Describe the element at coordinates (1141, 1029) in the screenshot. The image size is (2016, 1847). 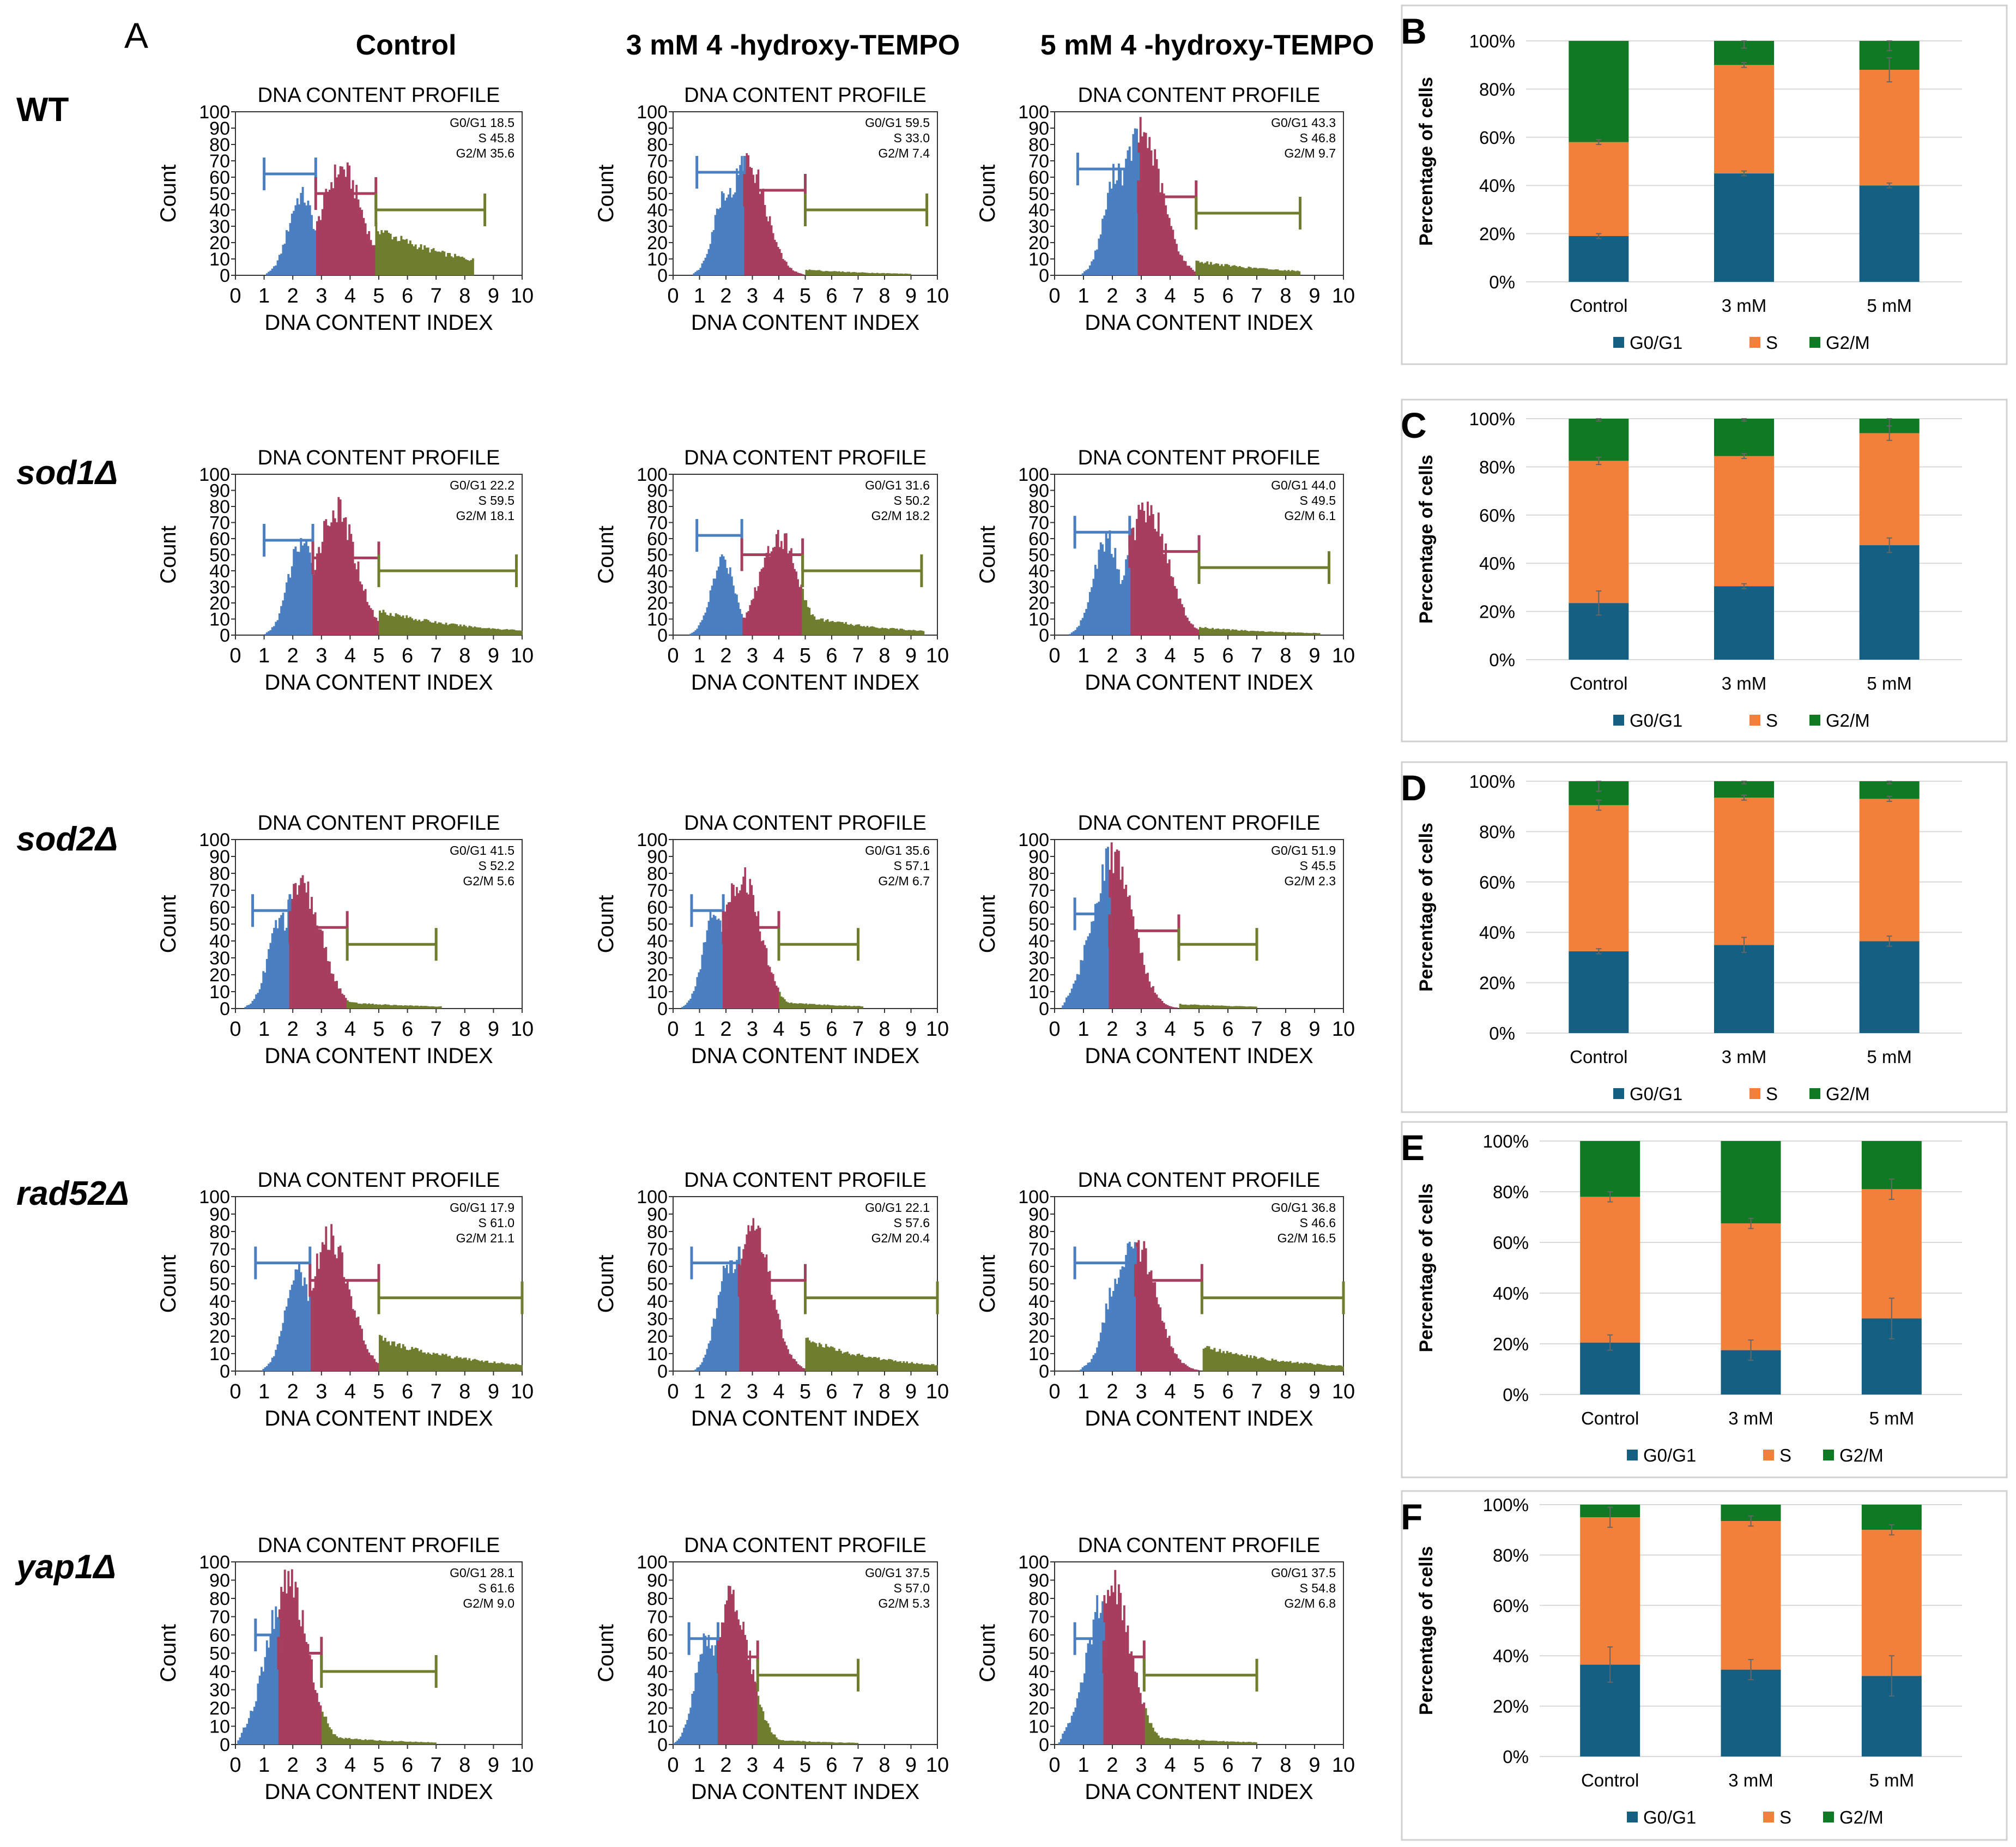
I see `x-tick-label: 3` at that location.